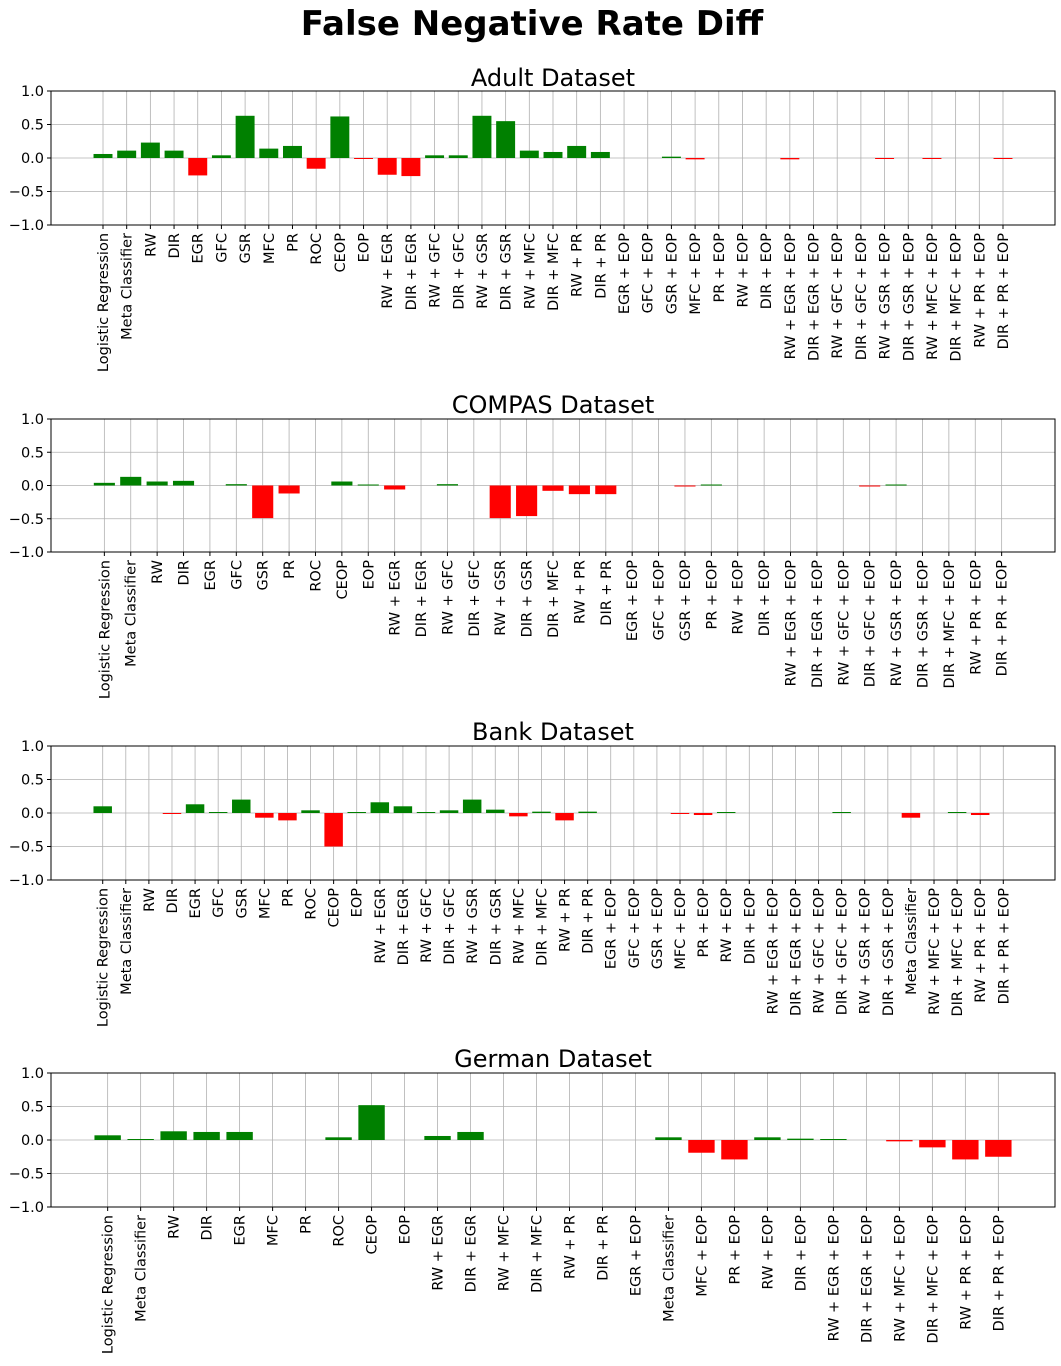 This screenshot has height=1366, width=1061. I want to click on x-tick-label: CEOP, so click(335, 908).